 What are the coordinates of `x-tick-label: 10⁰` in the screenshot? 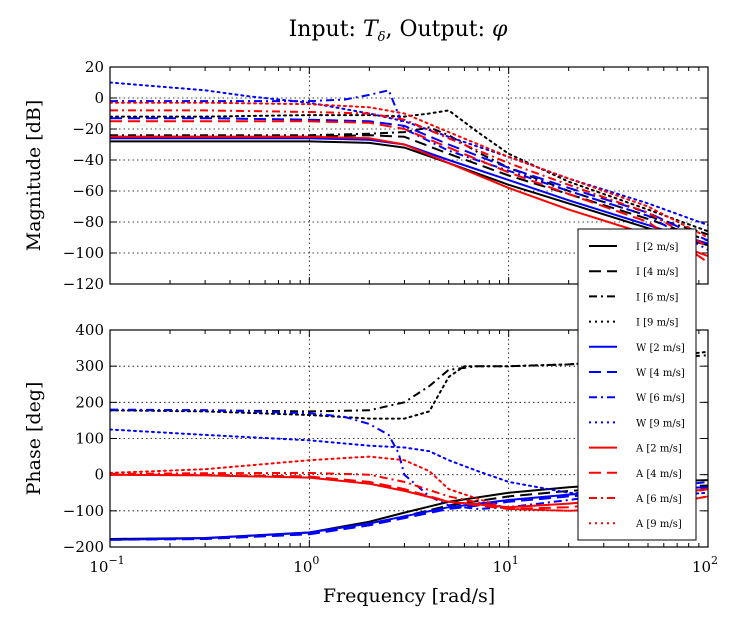 It's located at (306, 565).